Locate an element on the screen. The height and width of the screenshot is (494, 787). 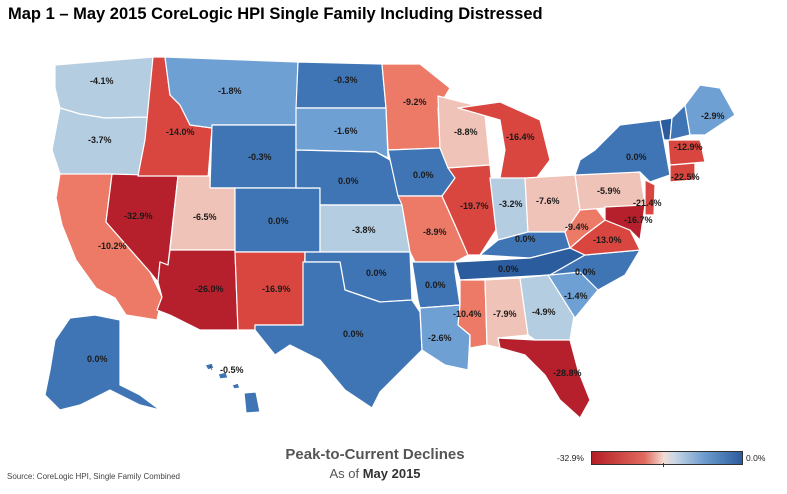
label-NY: 0.0% is located at coordinates (636, 157).